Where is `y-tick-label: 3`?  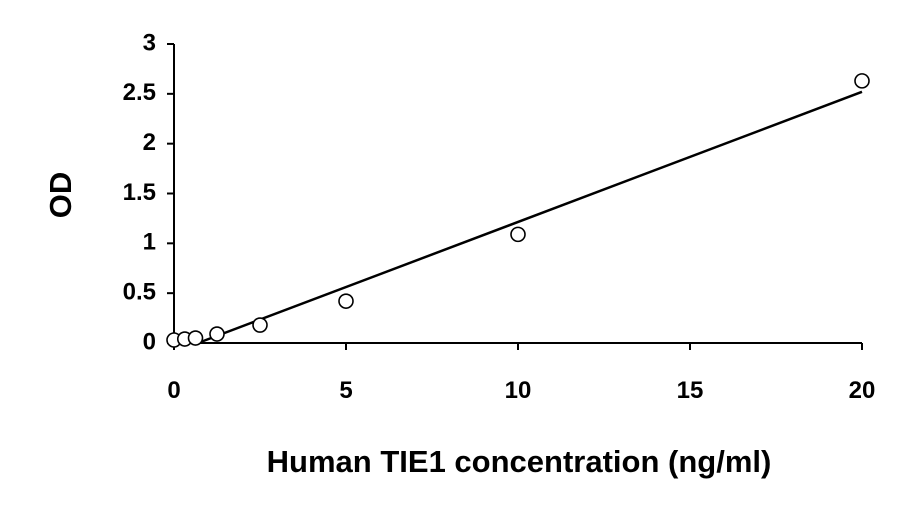
y-tick-label: 3 is located at coordinates (149, 42).